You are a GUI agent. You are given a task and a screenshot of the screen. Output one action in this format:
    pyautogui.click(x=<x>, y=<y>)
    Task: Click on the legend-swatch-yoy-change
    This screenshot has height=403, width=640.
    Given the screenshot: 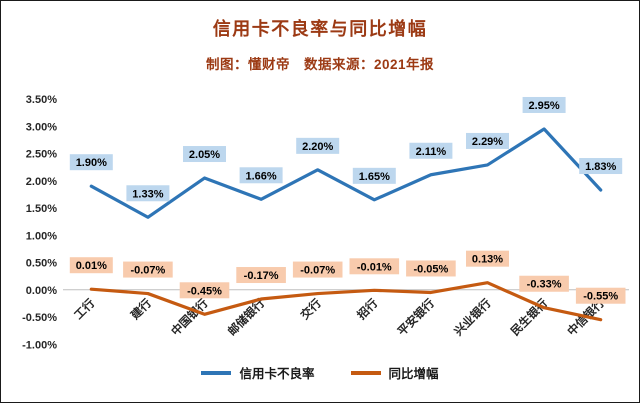 What is the action you would take?
    pyautogui.click(x=365, y=372)
    